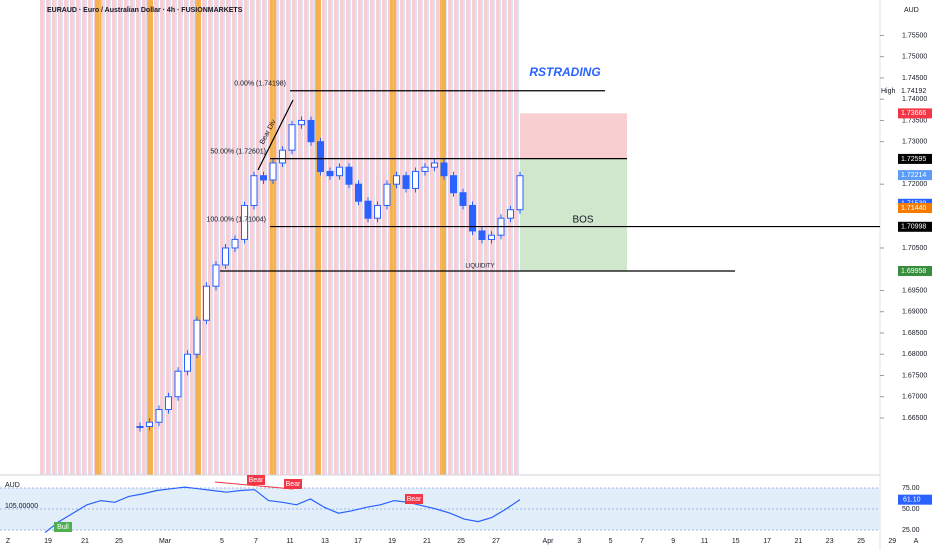 This screenshot has width=932, height=550. What do you see at coordinates (165, 541) in the screenshot?
I see `x-tick-label: Mar` at bounding box center [165, 541].